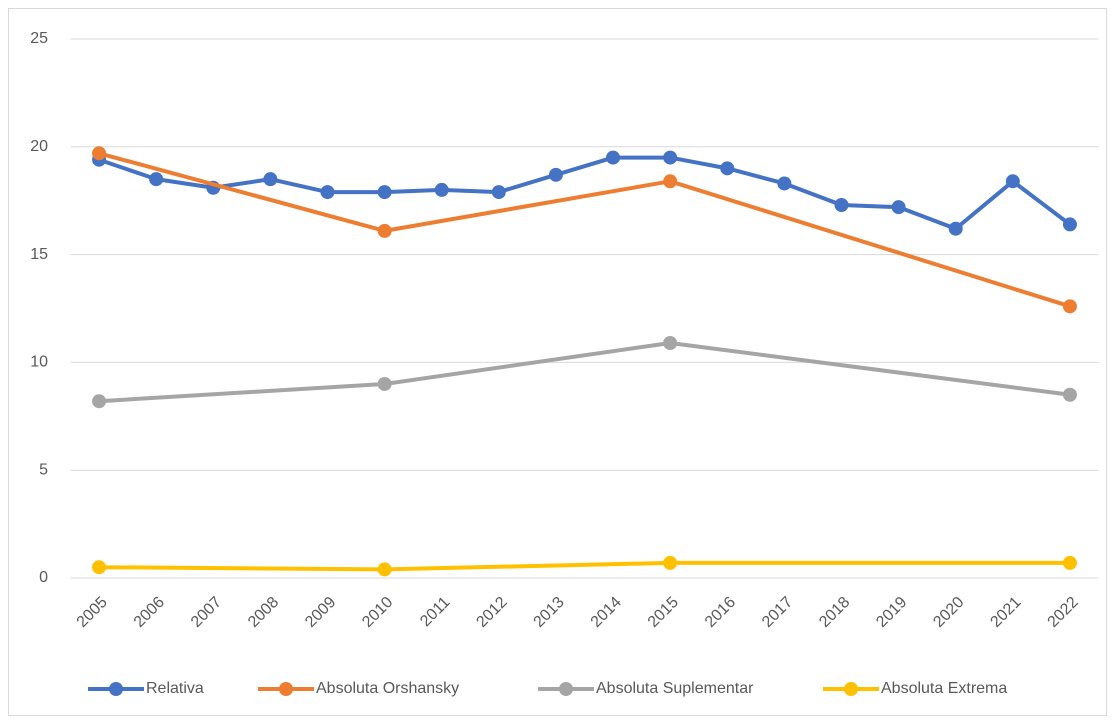 The height and width of the screenshot is (724, 1115). Describe the element at coordinates (944, 688) in the screenshot. I see `legend-label: Absoluta Extrema` at that location.